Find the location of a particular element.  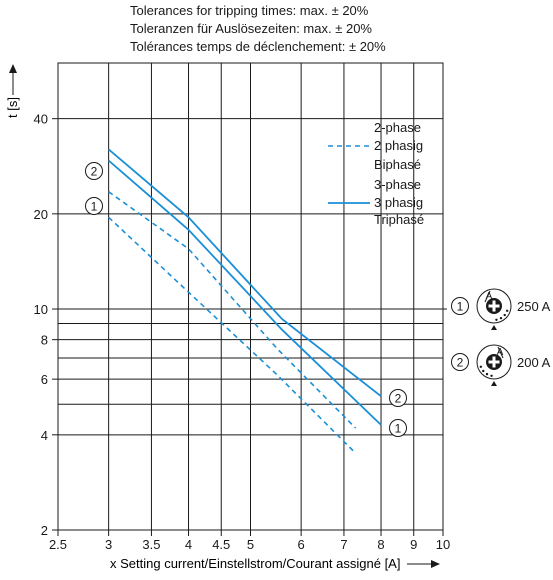

y-tick-label: 2 is located at coordinates (44, 530).